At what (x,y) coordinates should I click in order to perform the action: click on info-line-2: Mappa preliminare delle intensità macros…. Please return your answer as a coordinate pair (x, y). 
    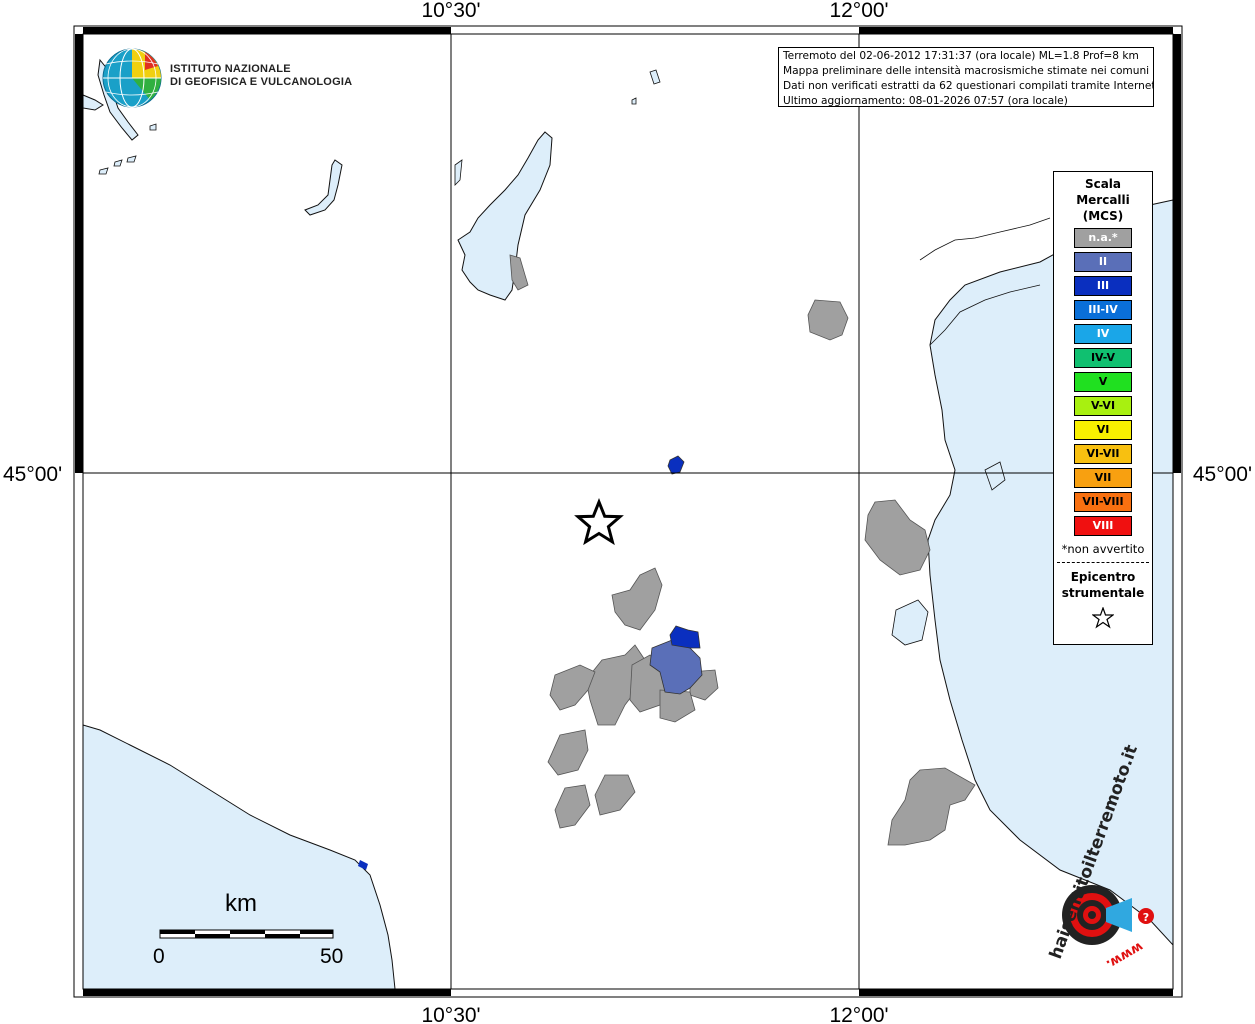
    Looking at the image, I should click on (966, 71).